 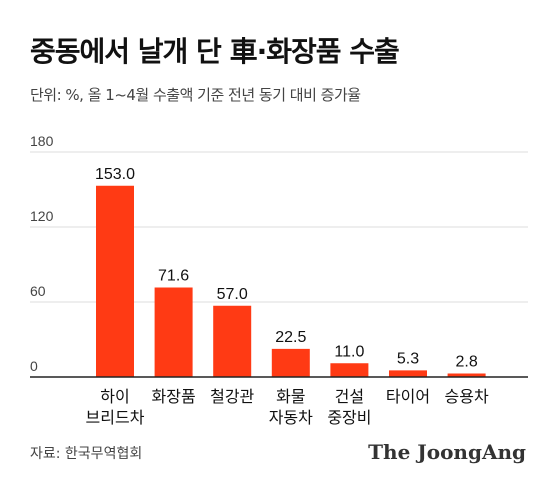 What do you see at coordinates (34, 366) in the screenshot?
I see `y-tick-label: 0` at bounding box center [34, 366].